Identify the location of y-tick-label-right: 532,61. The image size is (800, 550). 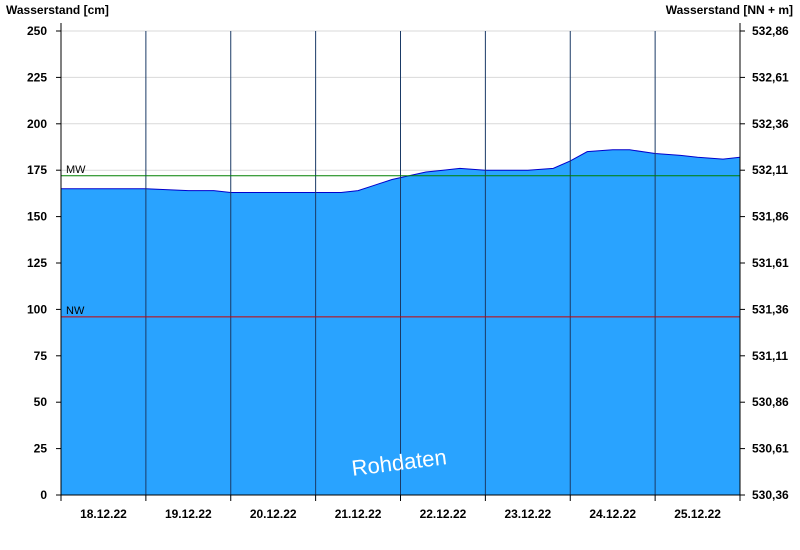
(770, 77).